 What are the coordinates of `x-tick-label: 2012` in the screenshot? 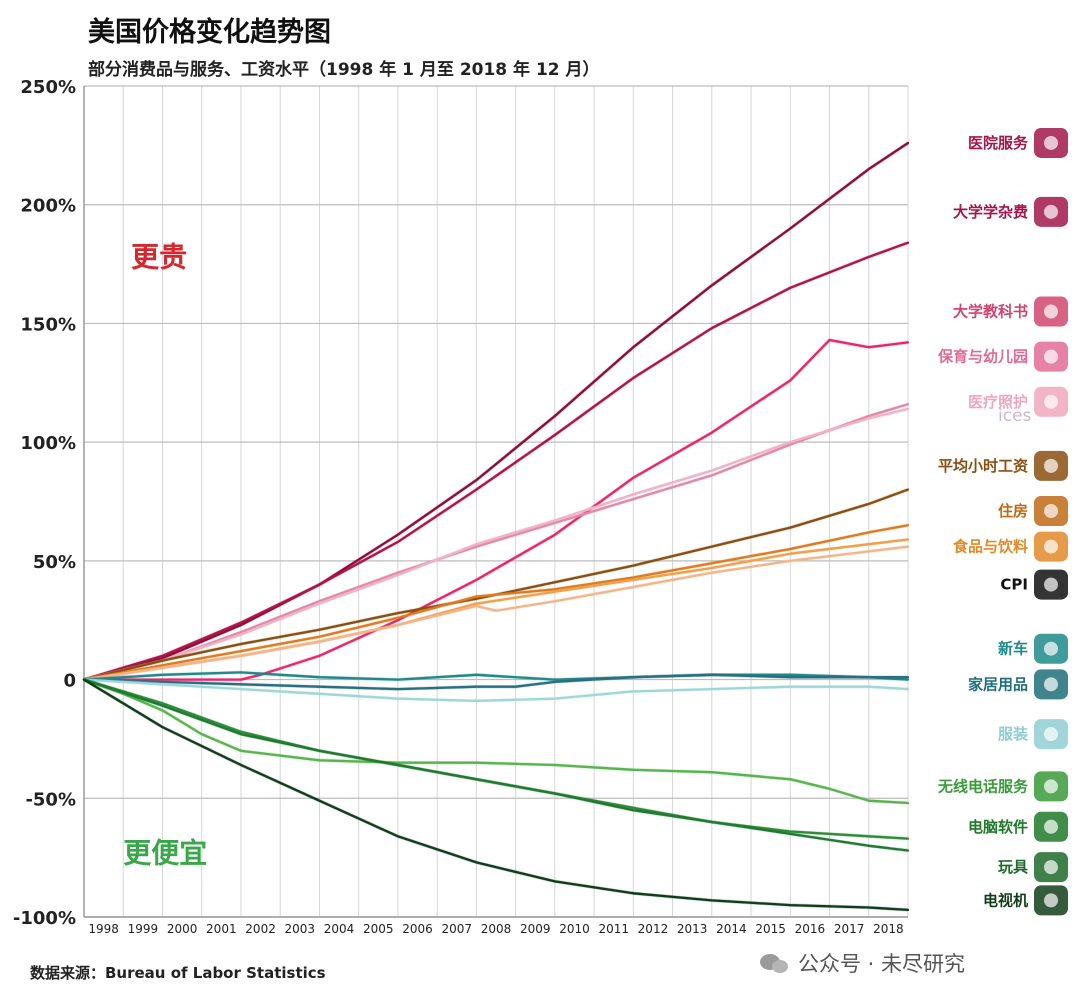 It's located at (653, 929).